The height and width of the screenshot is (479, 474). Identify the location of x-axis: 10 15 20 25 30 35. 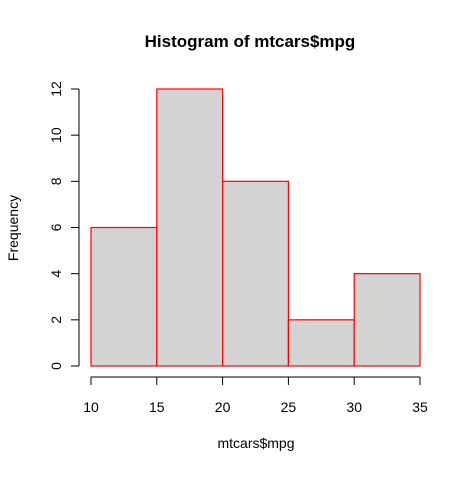
(255, 395).